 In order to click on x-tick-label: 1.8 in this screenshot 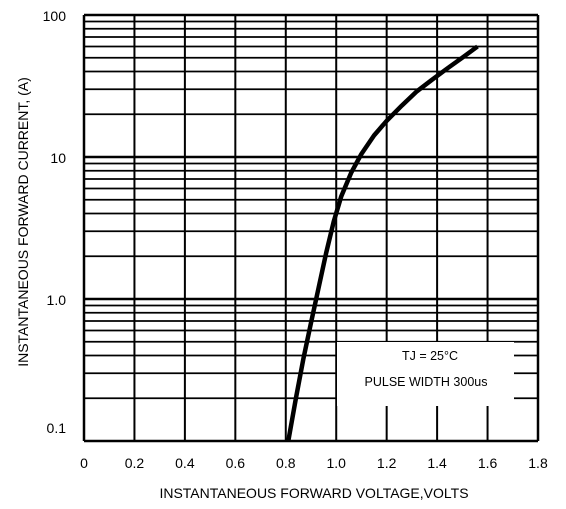, I will do `click(538, 463)`.